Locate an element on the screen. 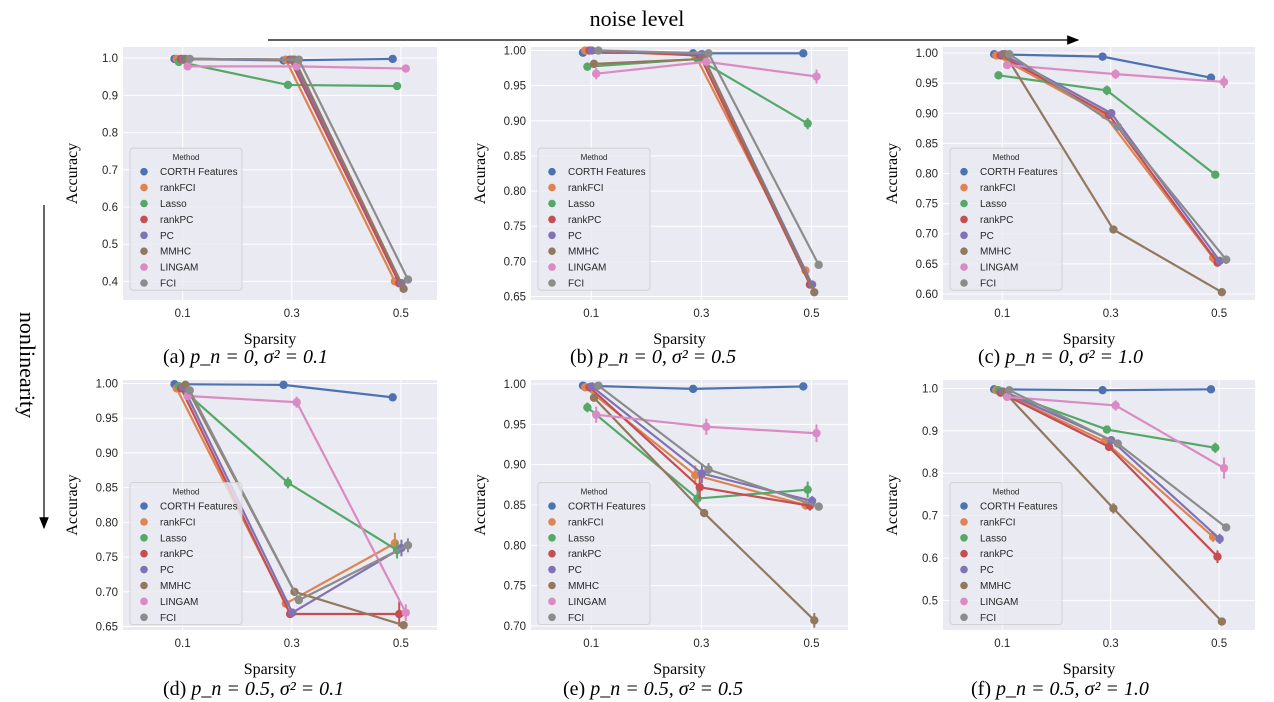 The height and width of the screenshot is (702, 1274). x-tick-label: 0.3 is located at coordinates (701, 644).